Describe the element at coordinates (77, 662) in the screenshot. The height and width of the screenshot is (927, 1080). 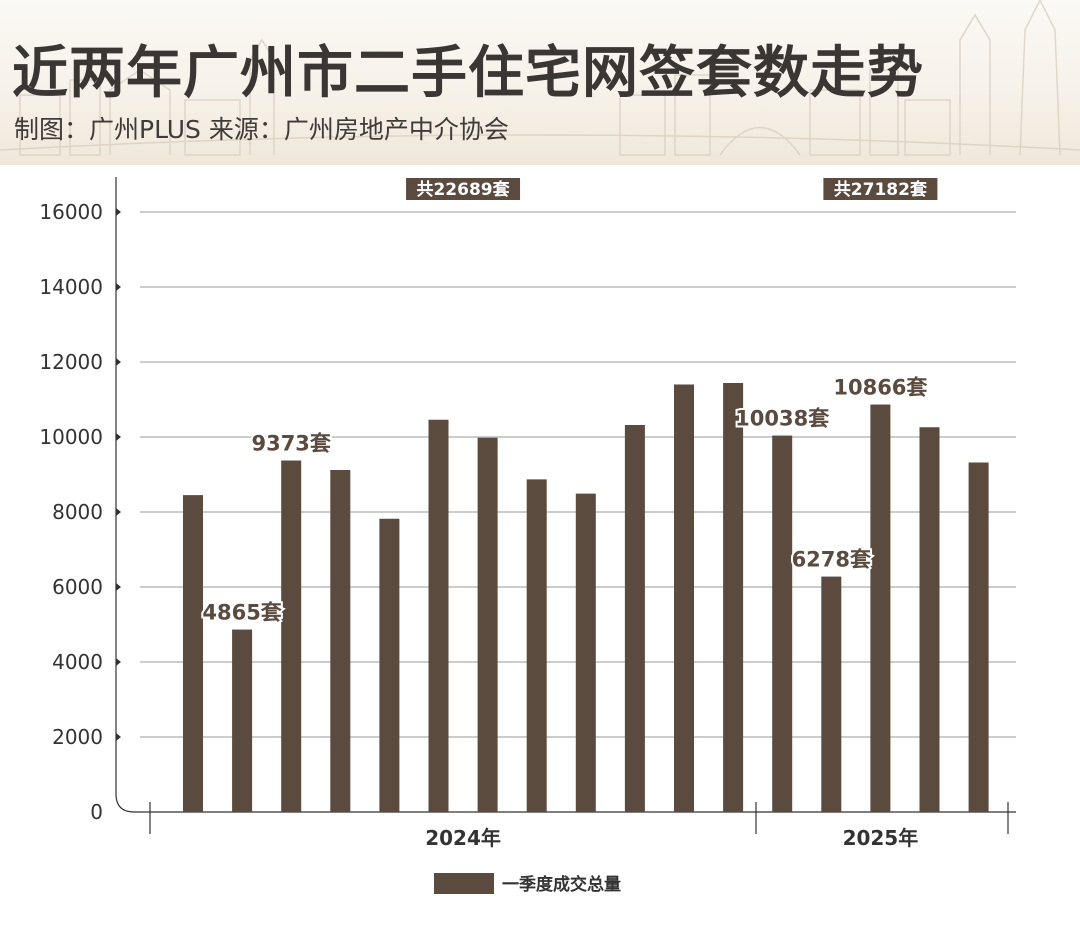
I see `y-tick-label: 4000` at that location.